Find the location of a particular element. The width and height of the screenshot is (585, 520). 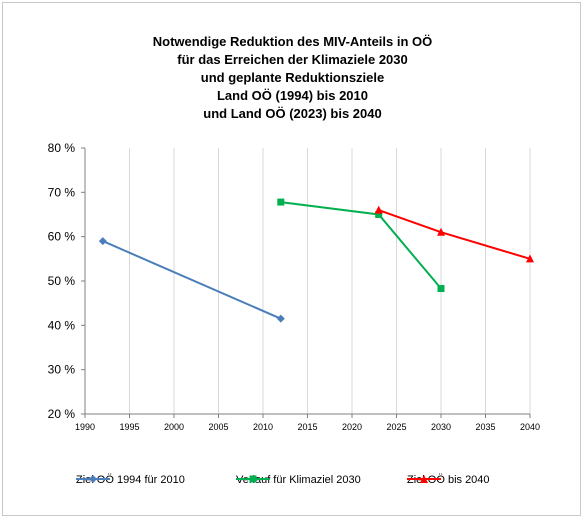

x-tick-label: 2010 is located at coordinates (263, 427).